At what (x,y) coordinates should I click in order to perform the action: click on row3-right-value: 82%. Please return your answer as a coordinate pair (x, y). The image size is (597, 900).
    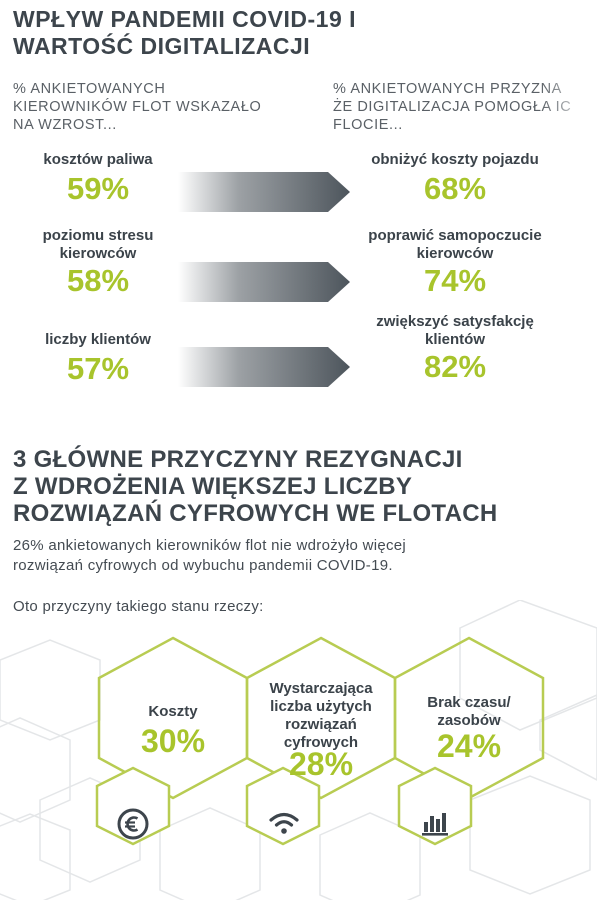
    Looking at the image, I should click on (455, 367).